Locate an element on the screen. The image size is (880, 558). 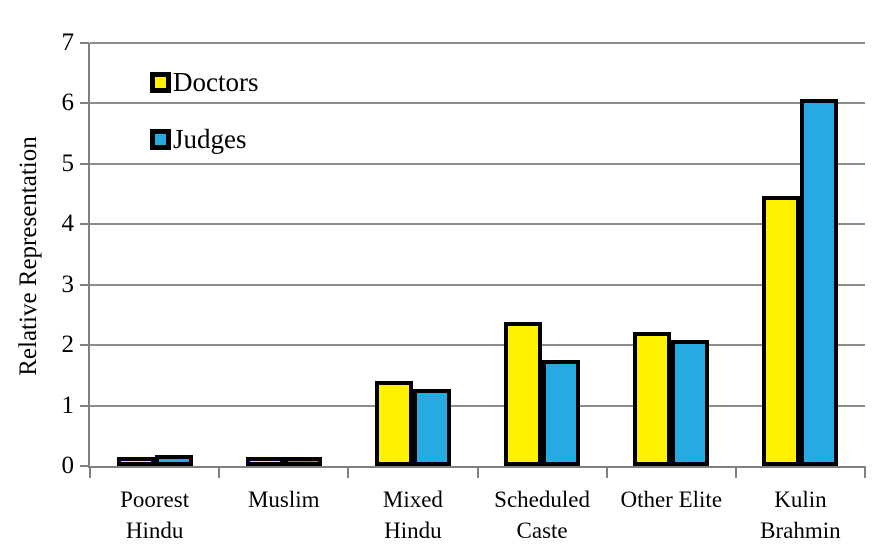
bar-judges-other-elite is located at coordinates (690, 403).